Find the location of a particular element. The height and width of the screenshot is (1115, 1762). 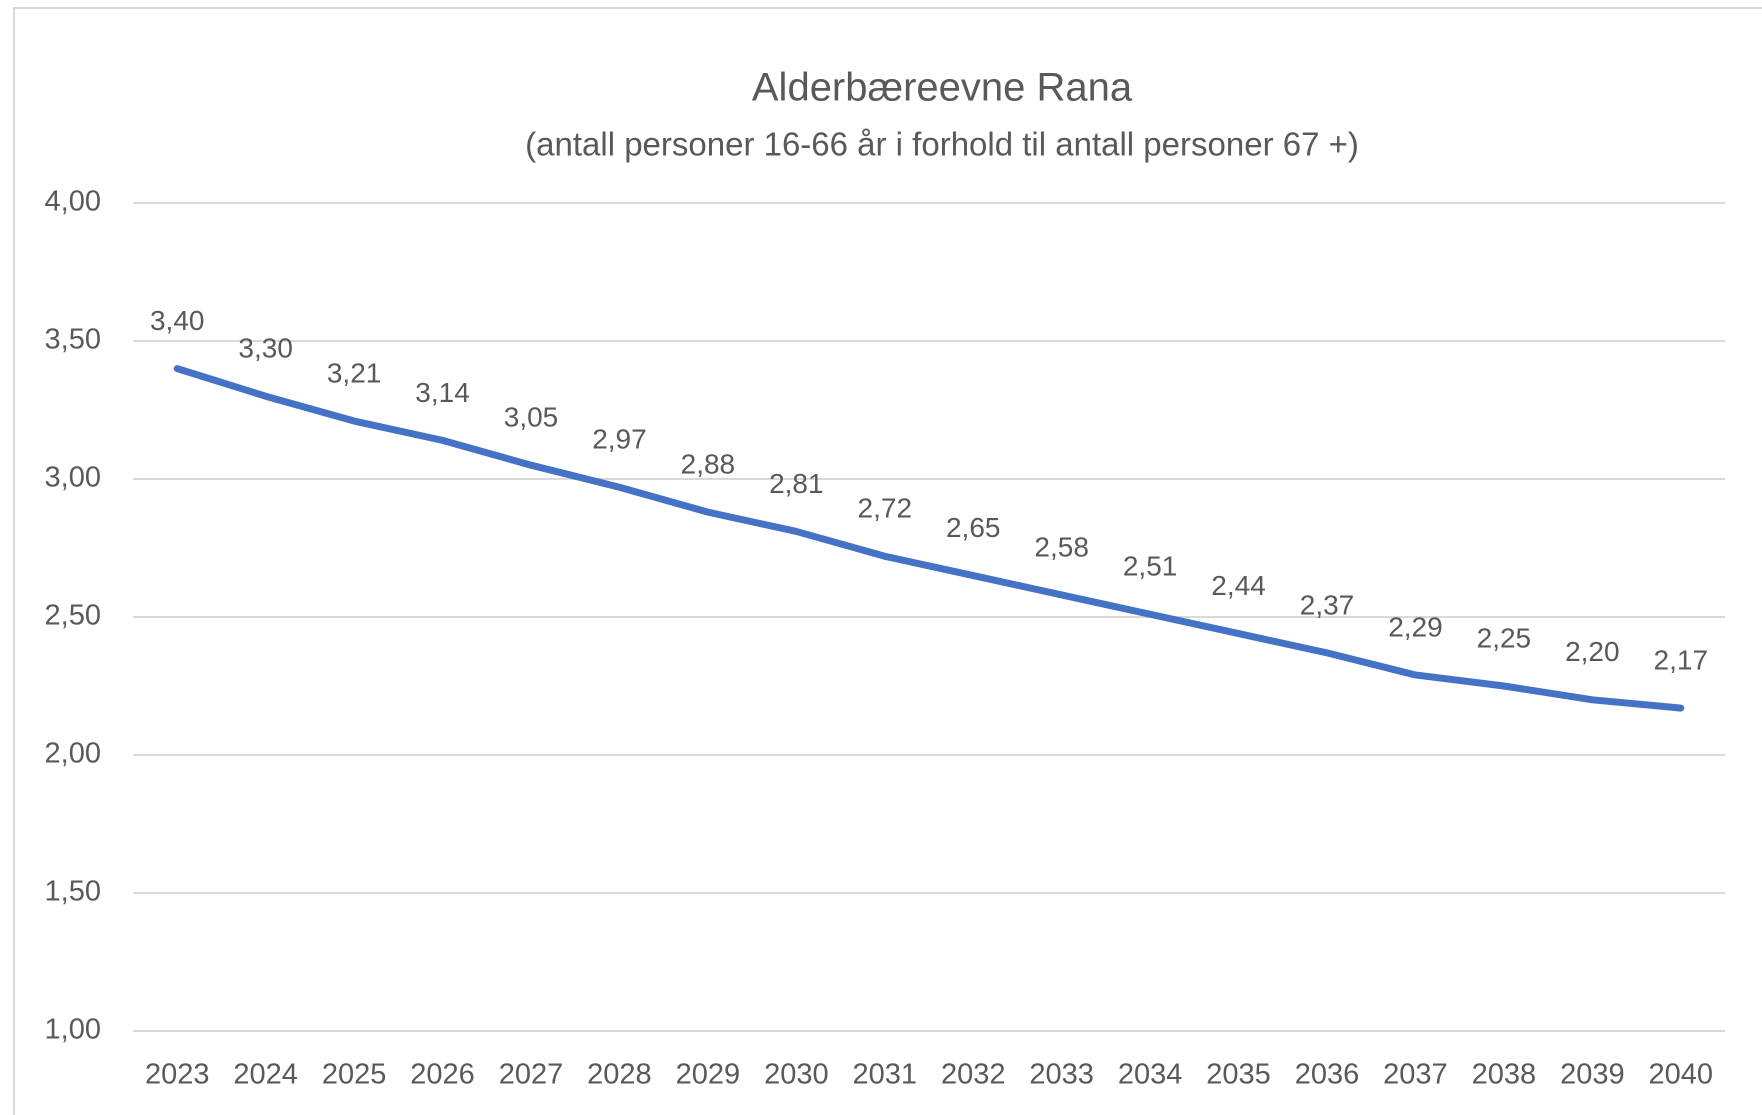

data-label: 2,20 is located at coordinates (1592, 651).